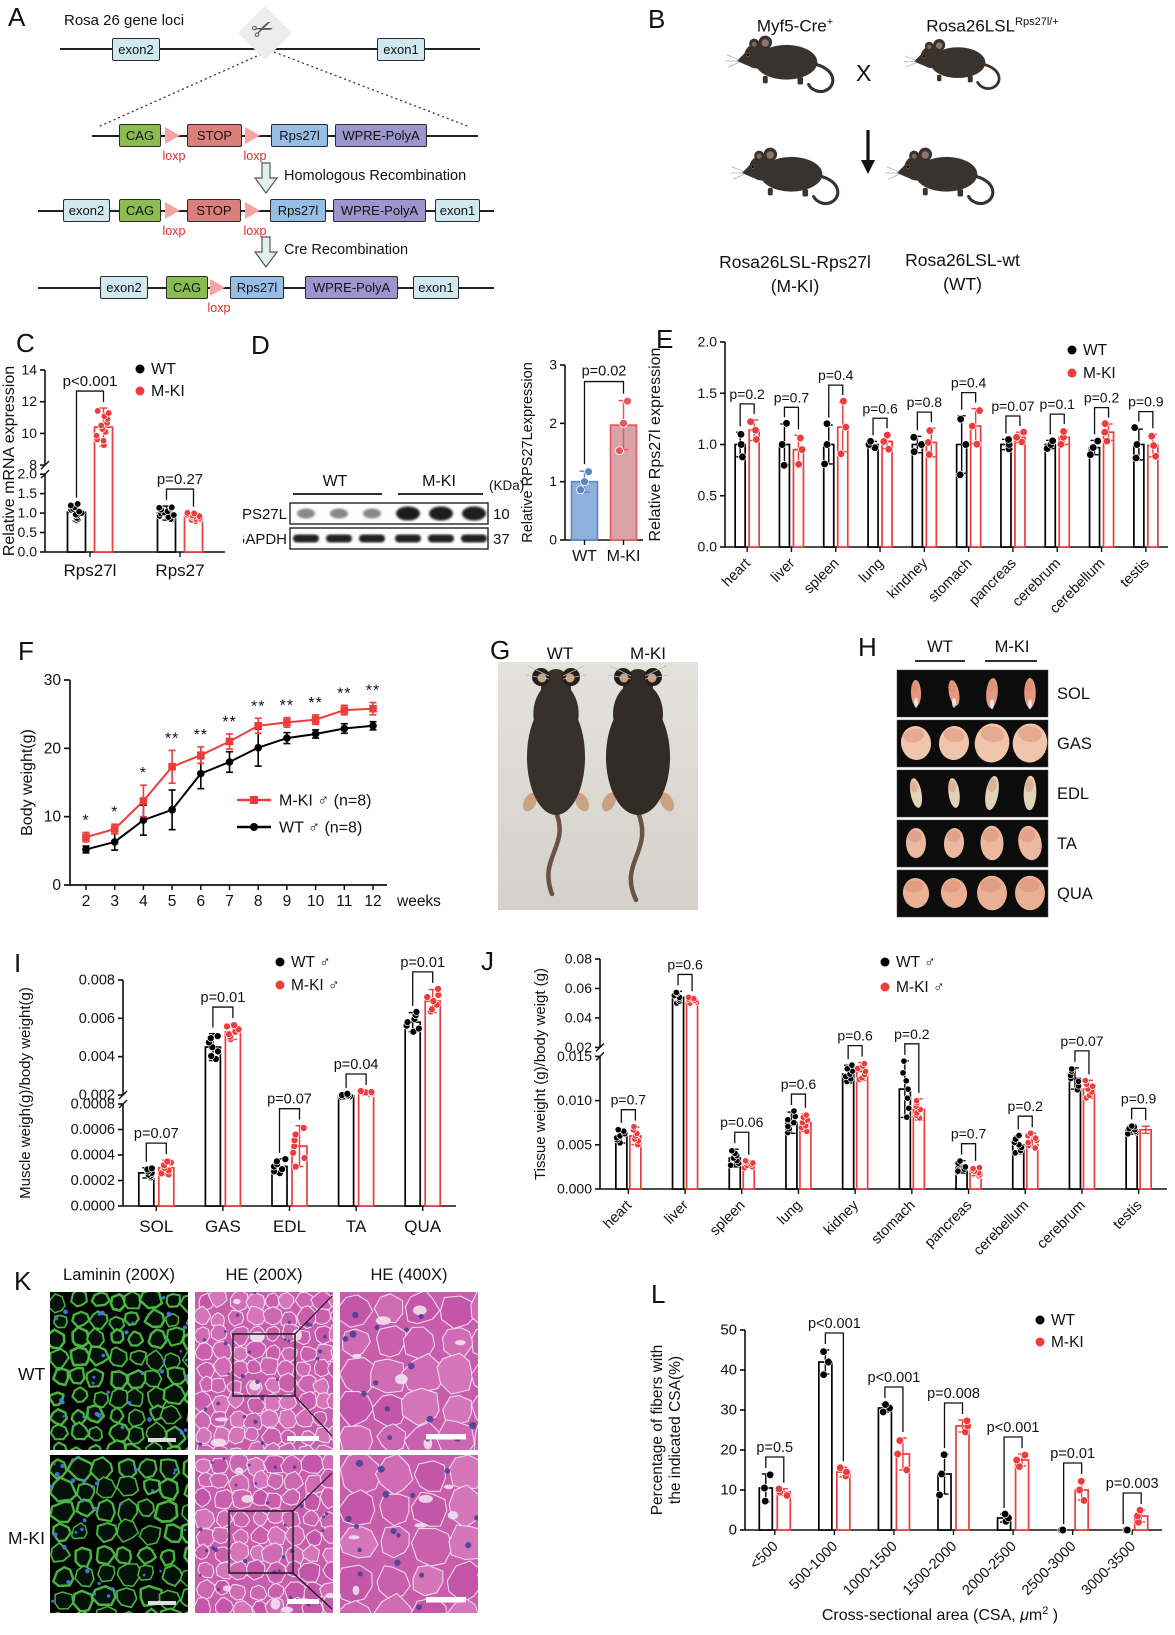 Image resolution: width=1175 pixels, height=1635 pixels. What do you see at coordinates (289, 1100) in the screenshot?
I see `svg-text: p=0.07` at bounding box center [289, 1100].